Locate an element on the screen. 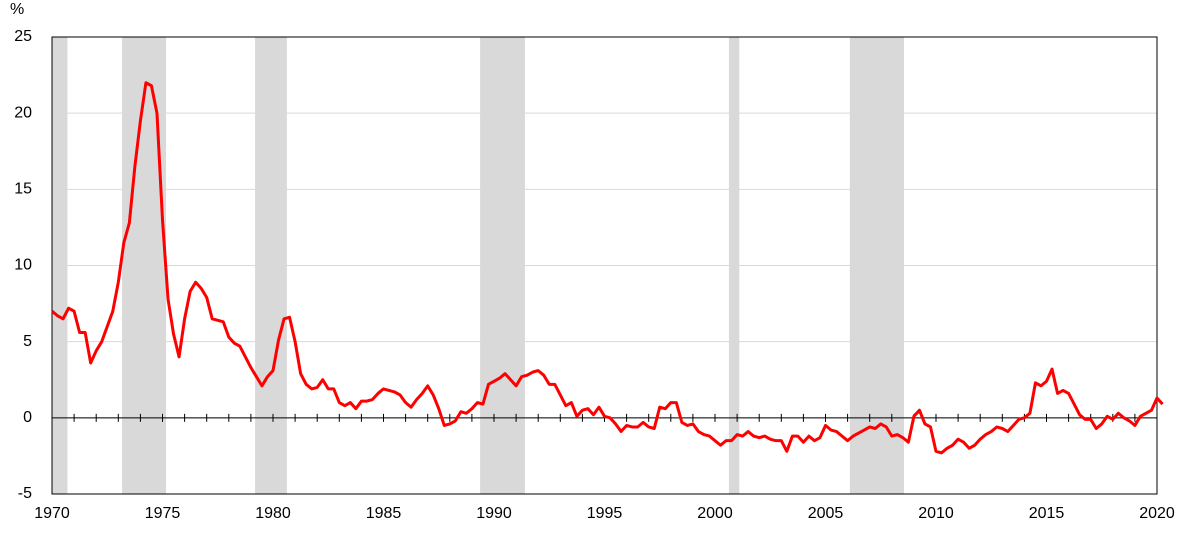  y-tick-label: 25 is located at coordinates (23, 36).